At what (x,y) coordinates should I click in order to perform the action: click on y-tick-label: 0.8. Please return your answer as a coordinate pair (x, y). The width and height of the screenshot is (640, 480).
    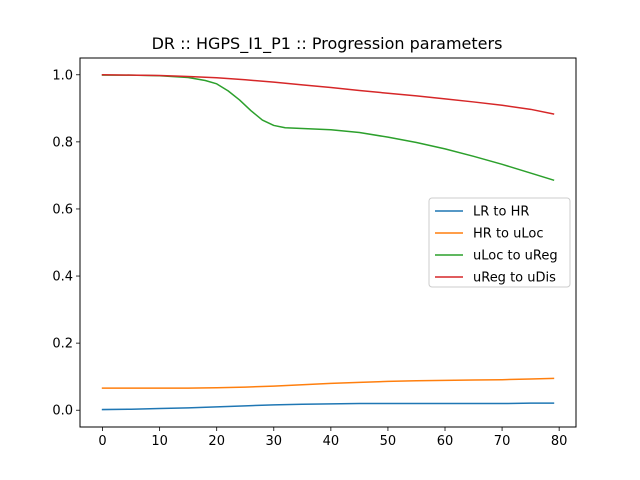
    Looking at the image, I should click on (62, 142).